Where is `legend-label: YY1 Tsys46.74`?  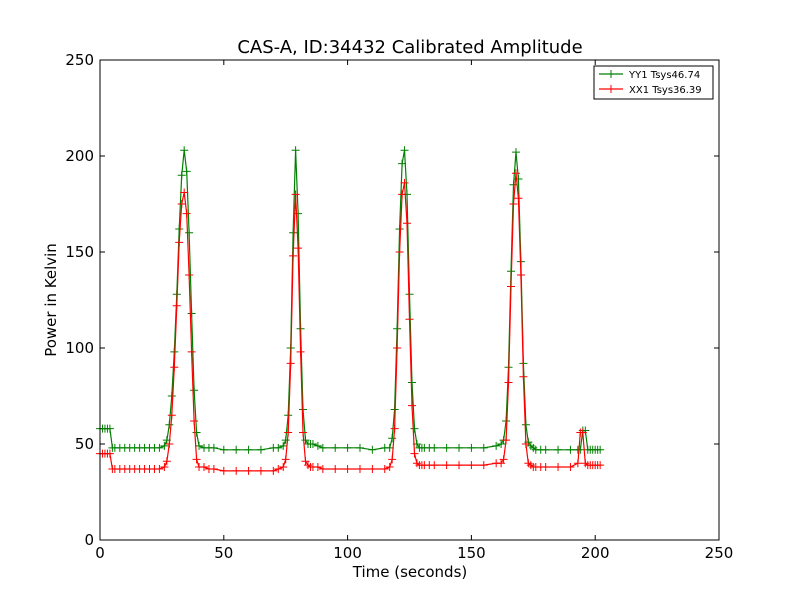
legend-label: YY1 Tsys46.74 is located at coordinates (664, 75).